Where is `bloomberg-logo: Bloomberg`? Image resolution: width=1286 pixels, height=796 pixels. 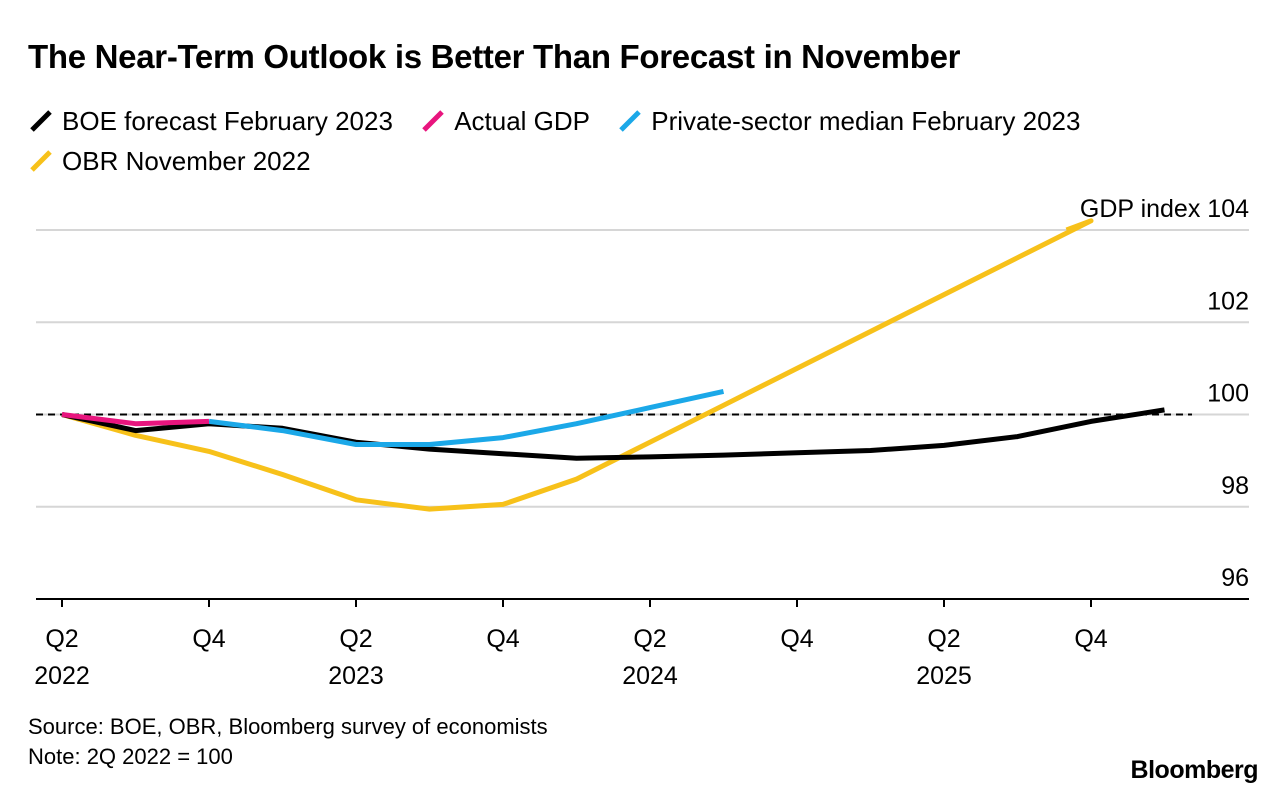
bloomberg-logo: Bloomberg is located at coordinates (1194, 770).